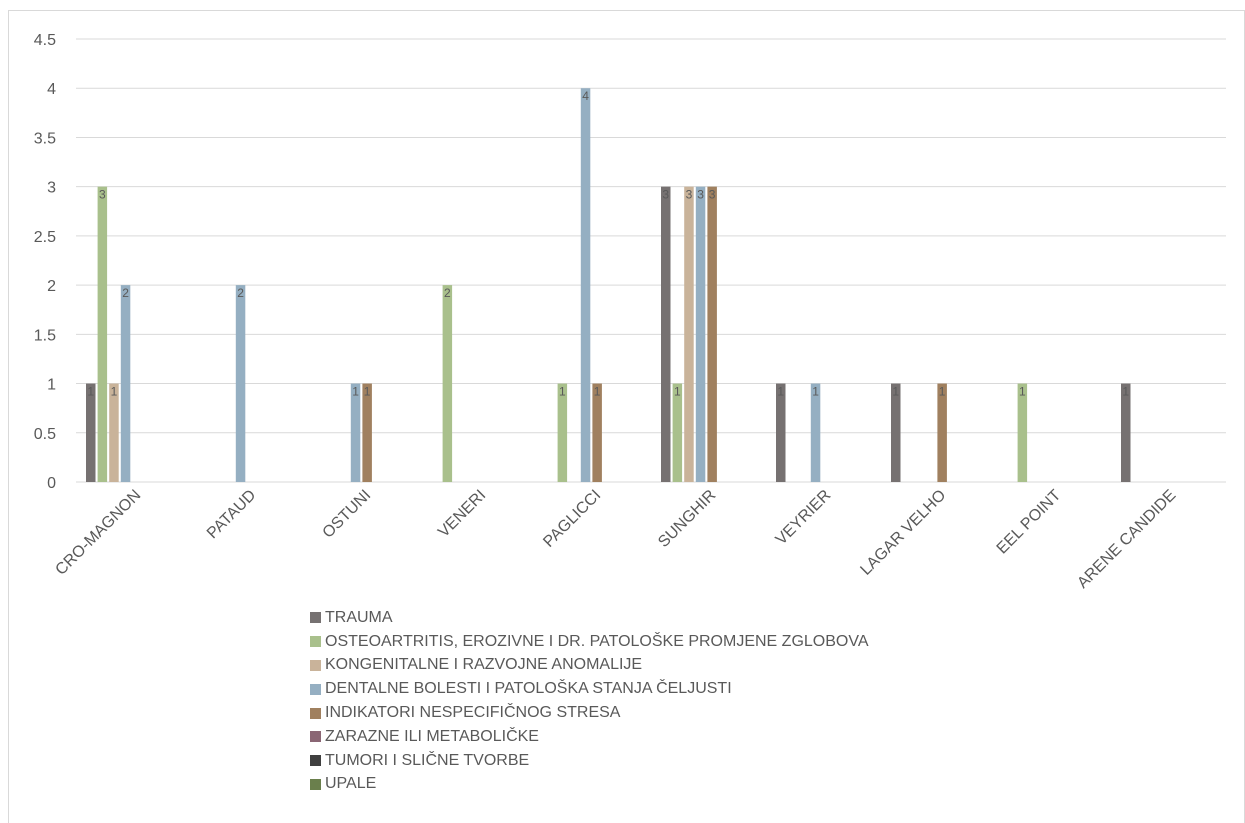  I want to click on y-tick-label: 1, so click(51, 385).